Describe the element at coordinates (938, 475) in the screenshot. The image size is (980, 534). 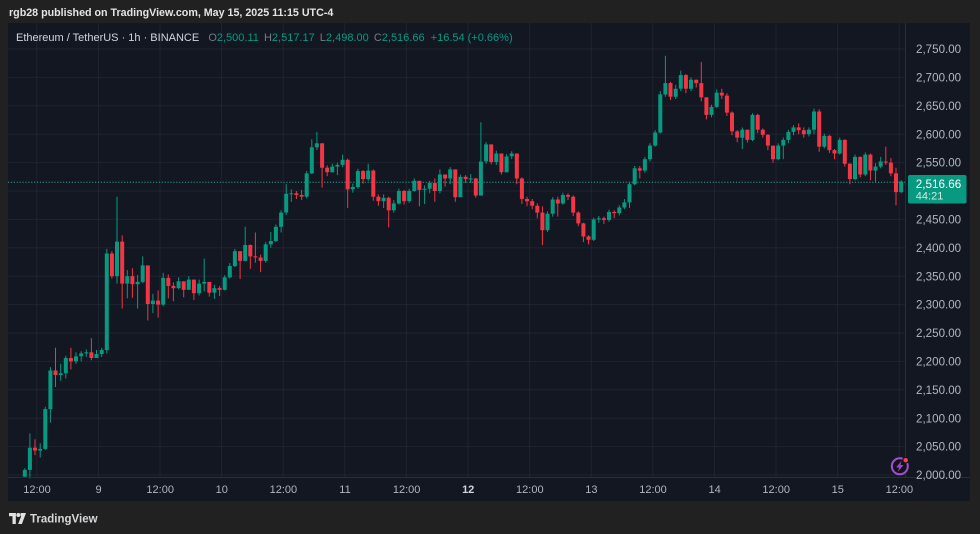
I see `svg-text: 2,000.00` at that location.